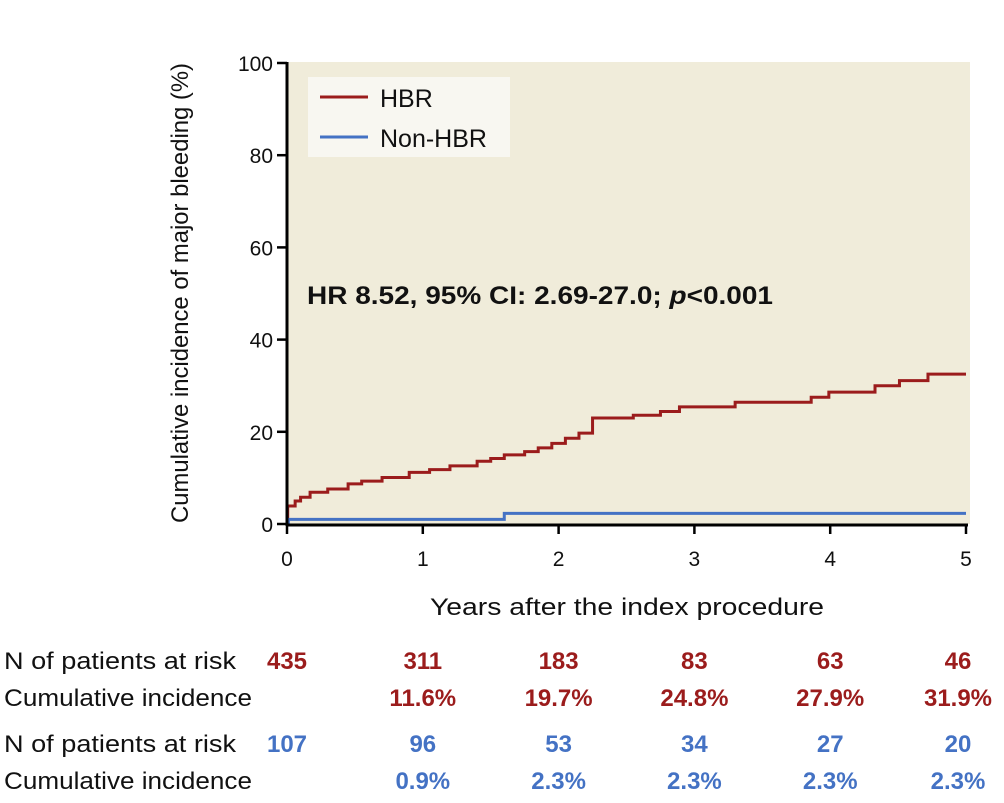 Image resolution: width=1004 pixels, height=803 pixels. What do you see at coordinates (422, 781) in the screenshot?
I see `incidence-value: 0.9%` at bounding box center [422, 781].